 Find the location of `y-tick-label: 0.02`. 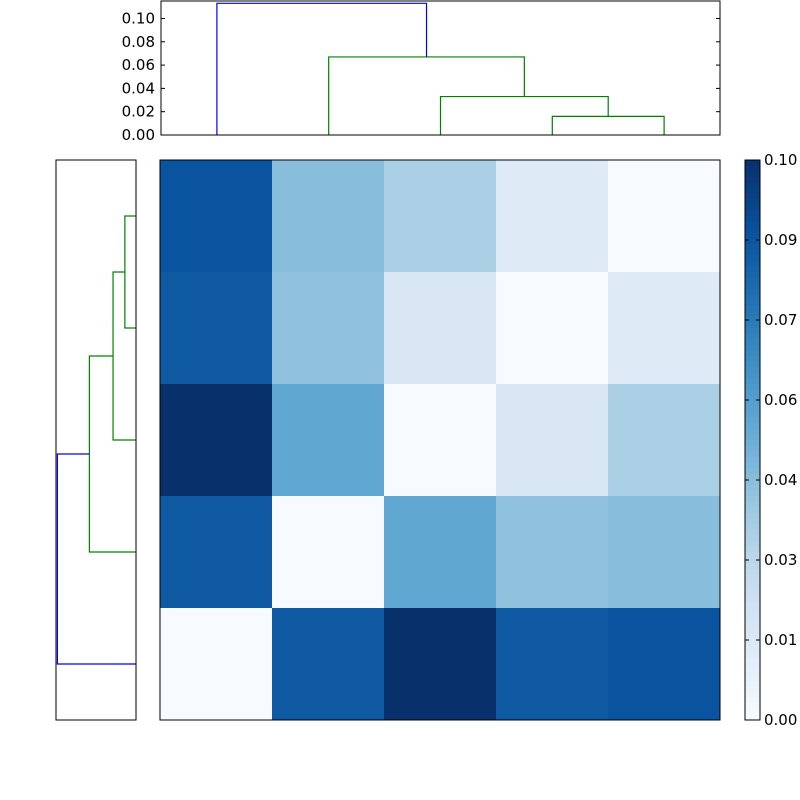

y-tick-label: 0.02 is located at coordinates (138, 112).